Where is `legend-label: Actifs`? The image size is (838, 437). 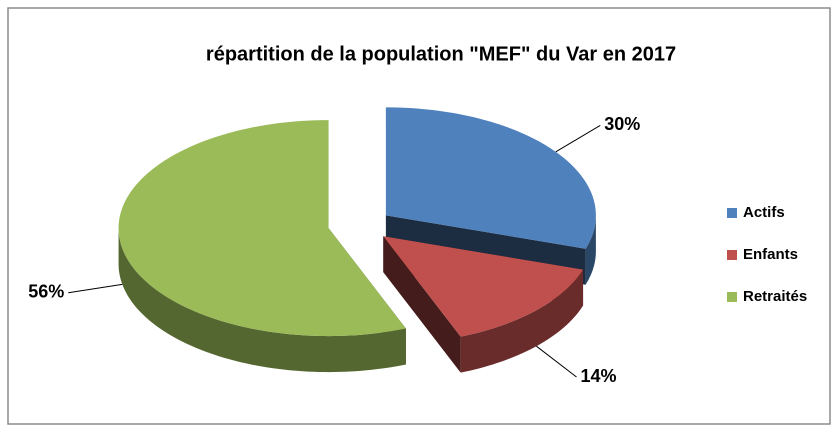
legend-label: Actifs is located at coordinates (764, 212).